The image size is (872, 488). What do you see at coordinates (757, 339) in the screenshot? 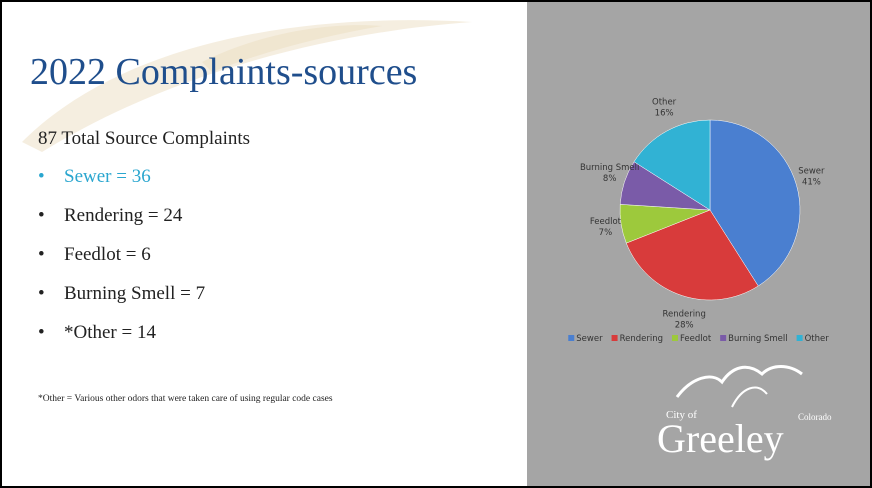
I see `legend-label: Burning Smell` at bounding box center [757, 339].